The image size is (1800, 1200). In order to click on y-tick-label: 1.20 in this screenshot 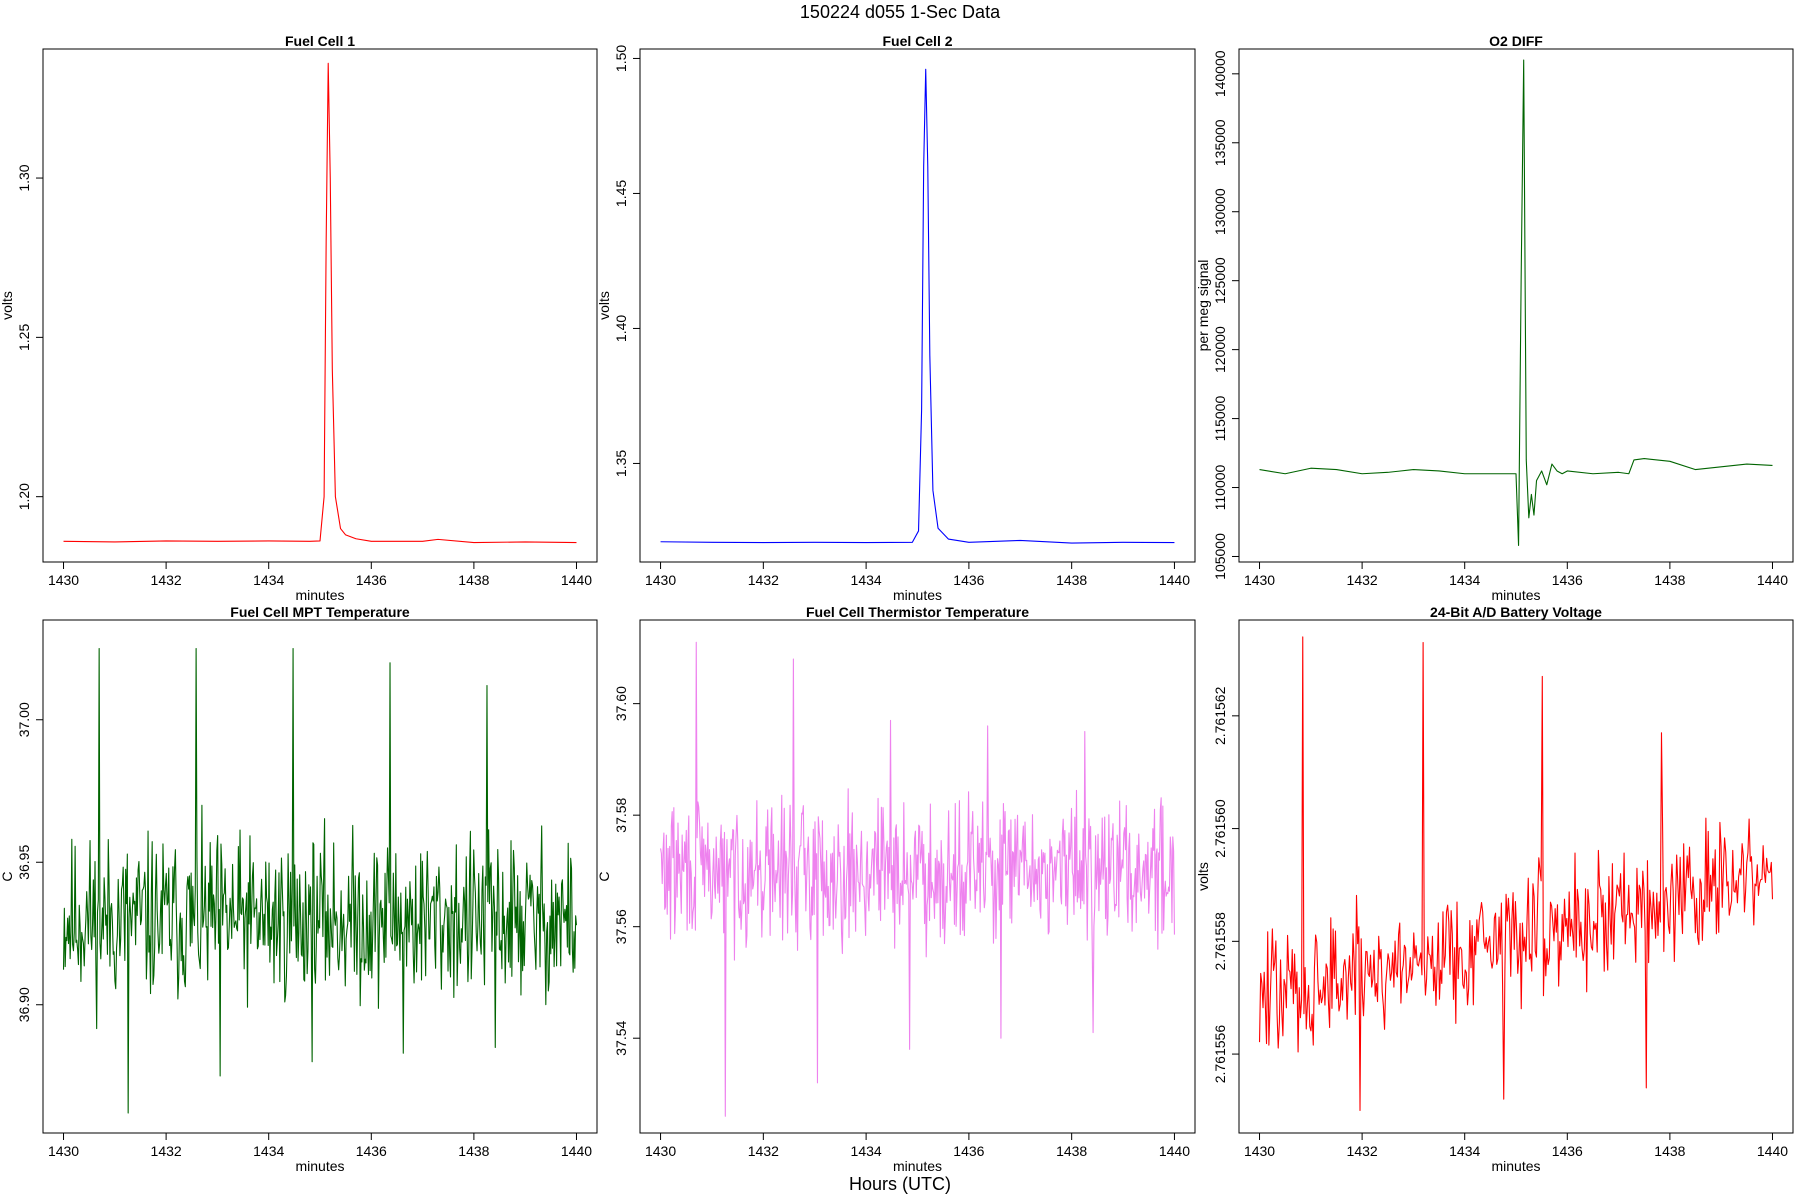, I will do `click(24, 496)`.